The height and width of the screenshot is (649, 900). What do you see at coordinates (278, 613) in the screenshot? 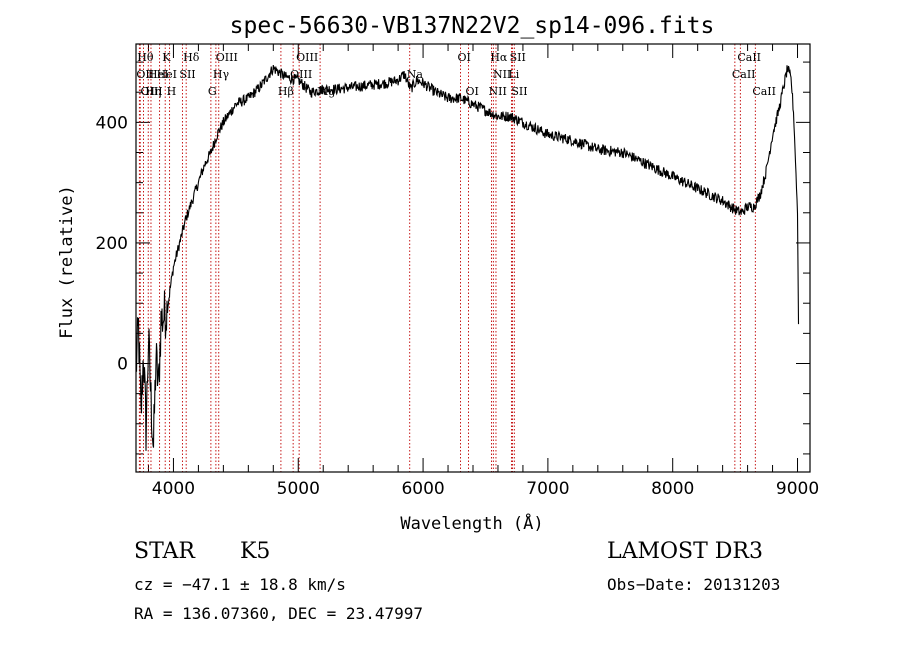
I see `coordinates-readout: RA = 136.07360, DEC = 23.47997` at bounding box center [278, 613].